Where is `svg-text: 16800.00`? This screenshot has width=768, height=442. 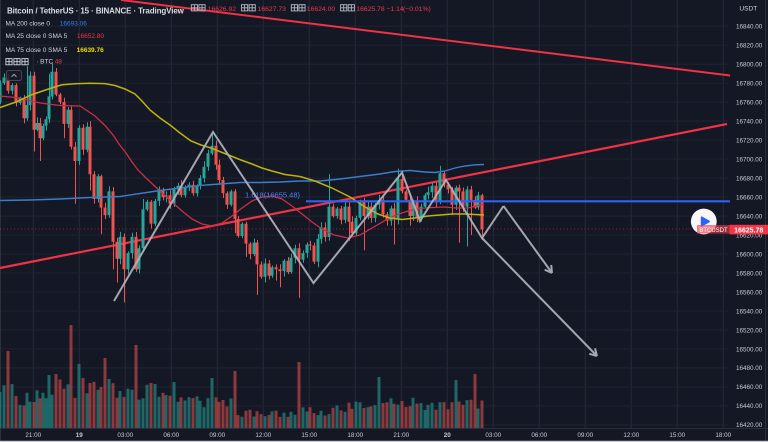 svg-text: 16800.00 is located at coordinates (749, 65).